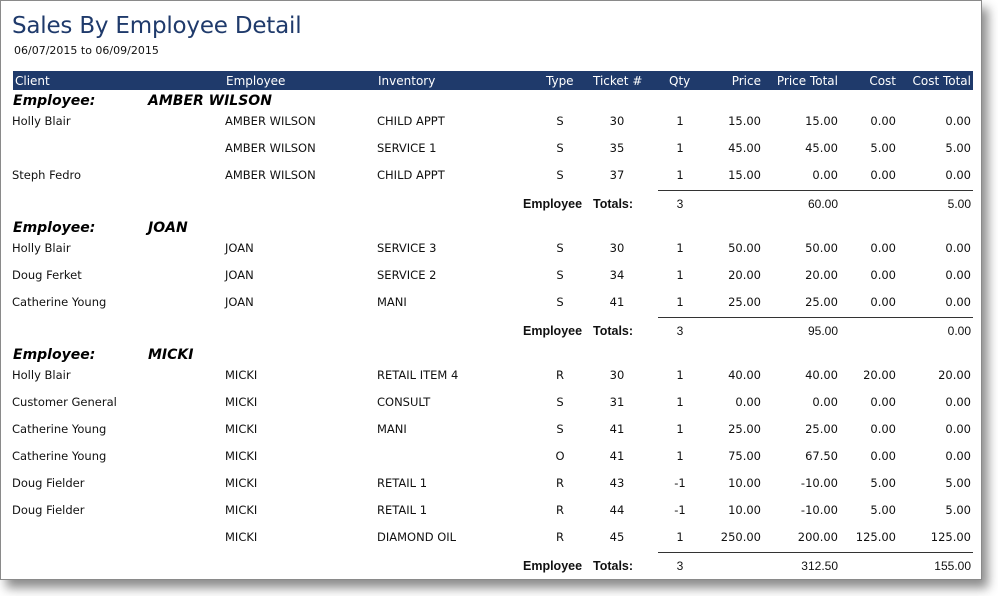 Image resolution: width=998 pixels, height=596 pixels. What do you see at coordinates (740, 537) in the screenshot?
I see `cell-price: 250.00` at bounding box center [740, 537].